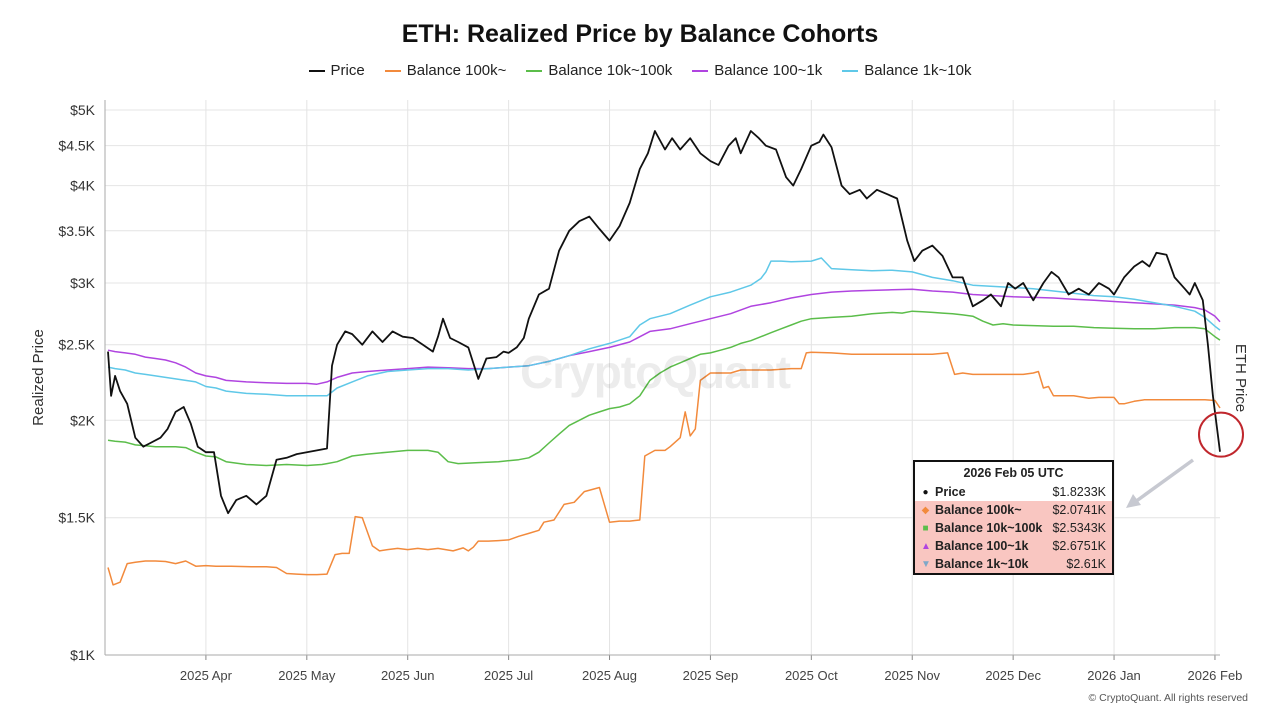 The width and height of the screenshot is (1280, 720). What do you see at coordinates (1013, 675) in the screenshot?
I see `x-tick-label: 2025 Dec` at bounding box center [1013, 675].